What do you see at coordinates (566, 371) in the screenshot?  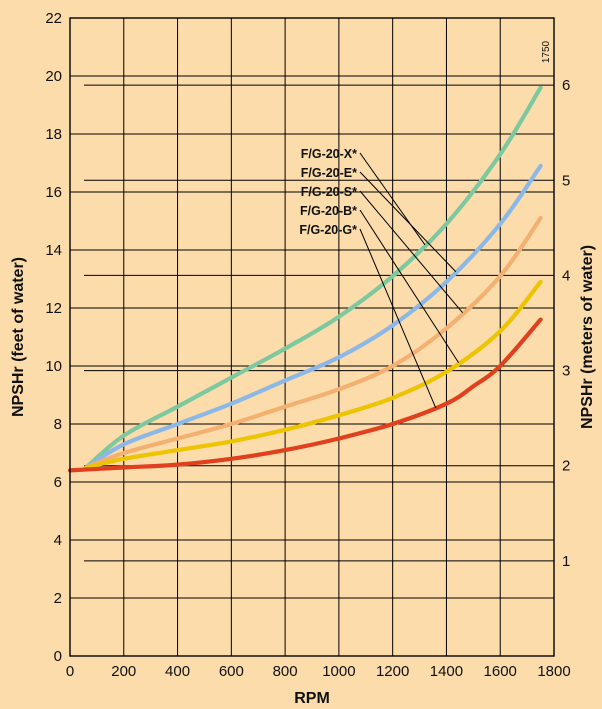 I see `y2-tick-label: 3` at bounding box center [566, 371].